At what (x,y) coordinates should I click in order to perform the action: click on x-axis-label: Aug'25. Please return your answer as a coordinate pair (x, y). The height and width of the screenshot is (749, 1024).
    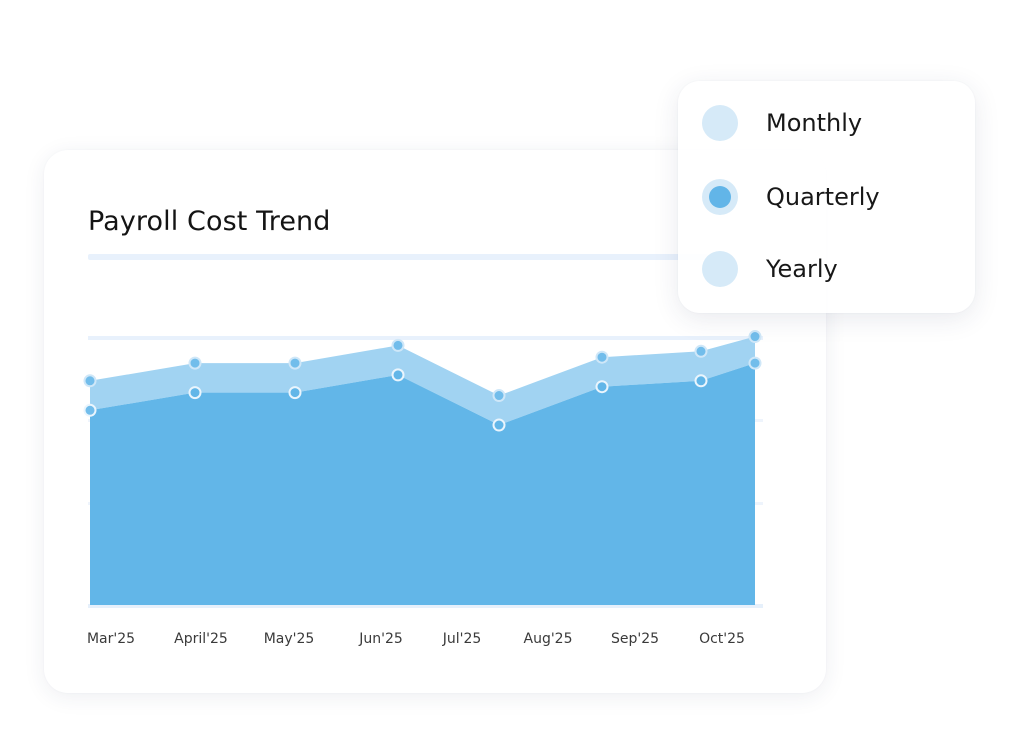
    Looking at the image, I should click on (548, 639).